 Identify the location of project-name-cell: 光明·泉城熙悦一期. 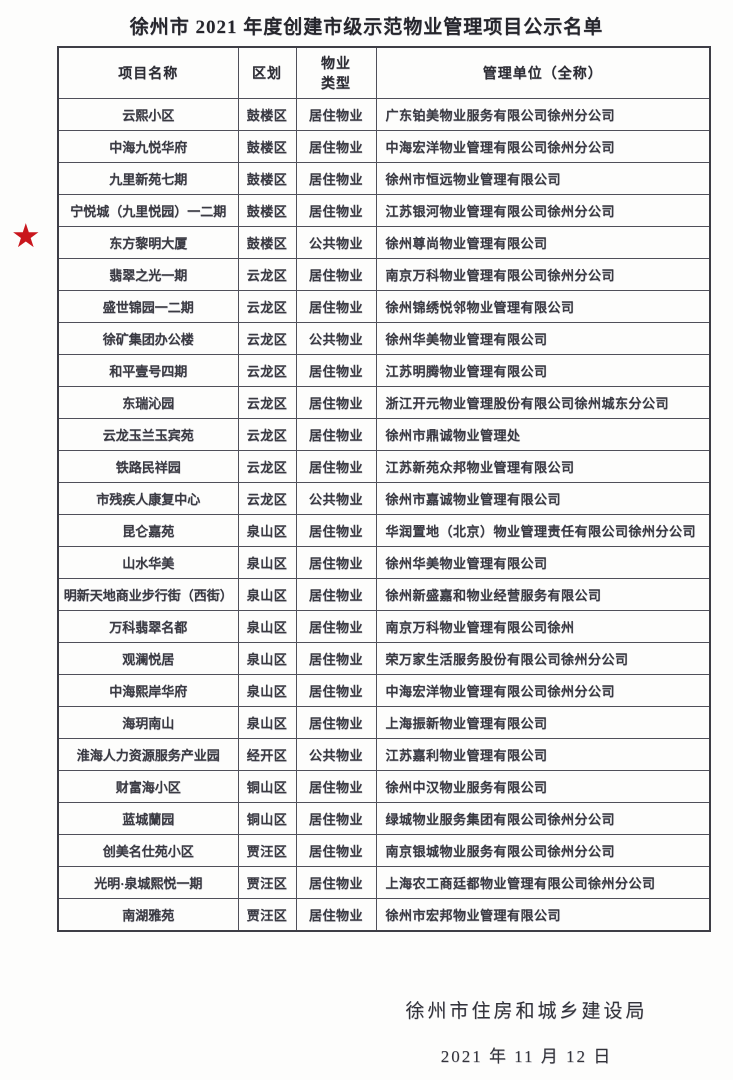
(148, 882).